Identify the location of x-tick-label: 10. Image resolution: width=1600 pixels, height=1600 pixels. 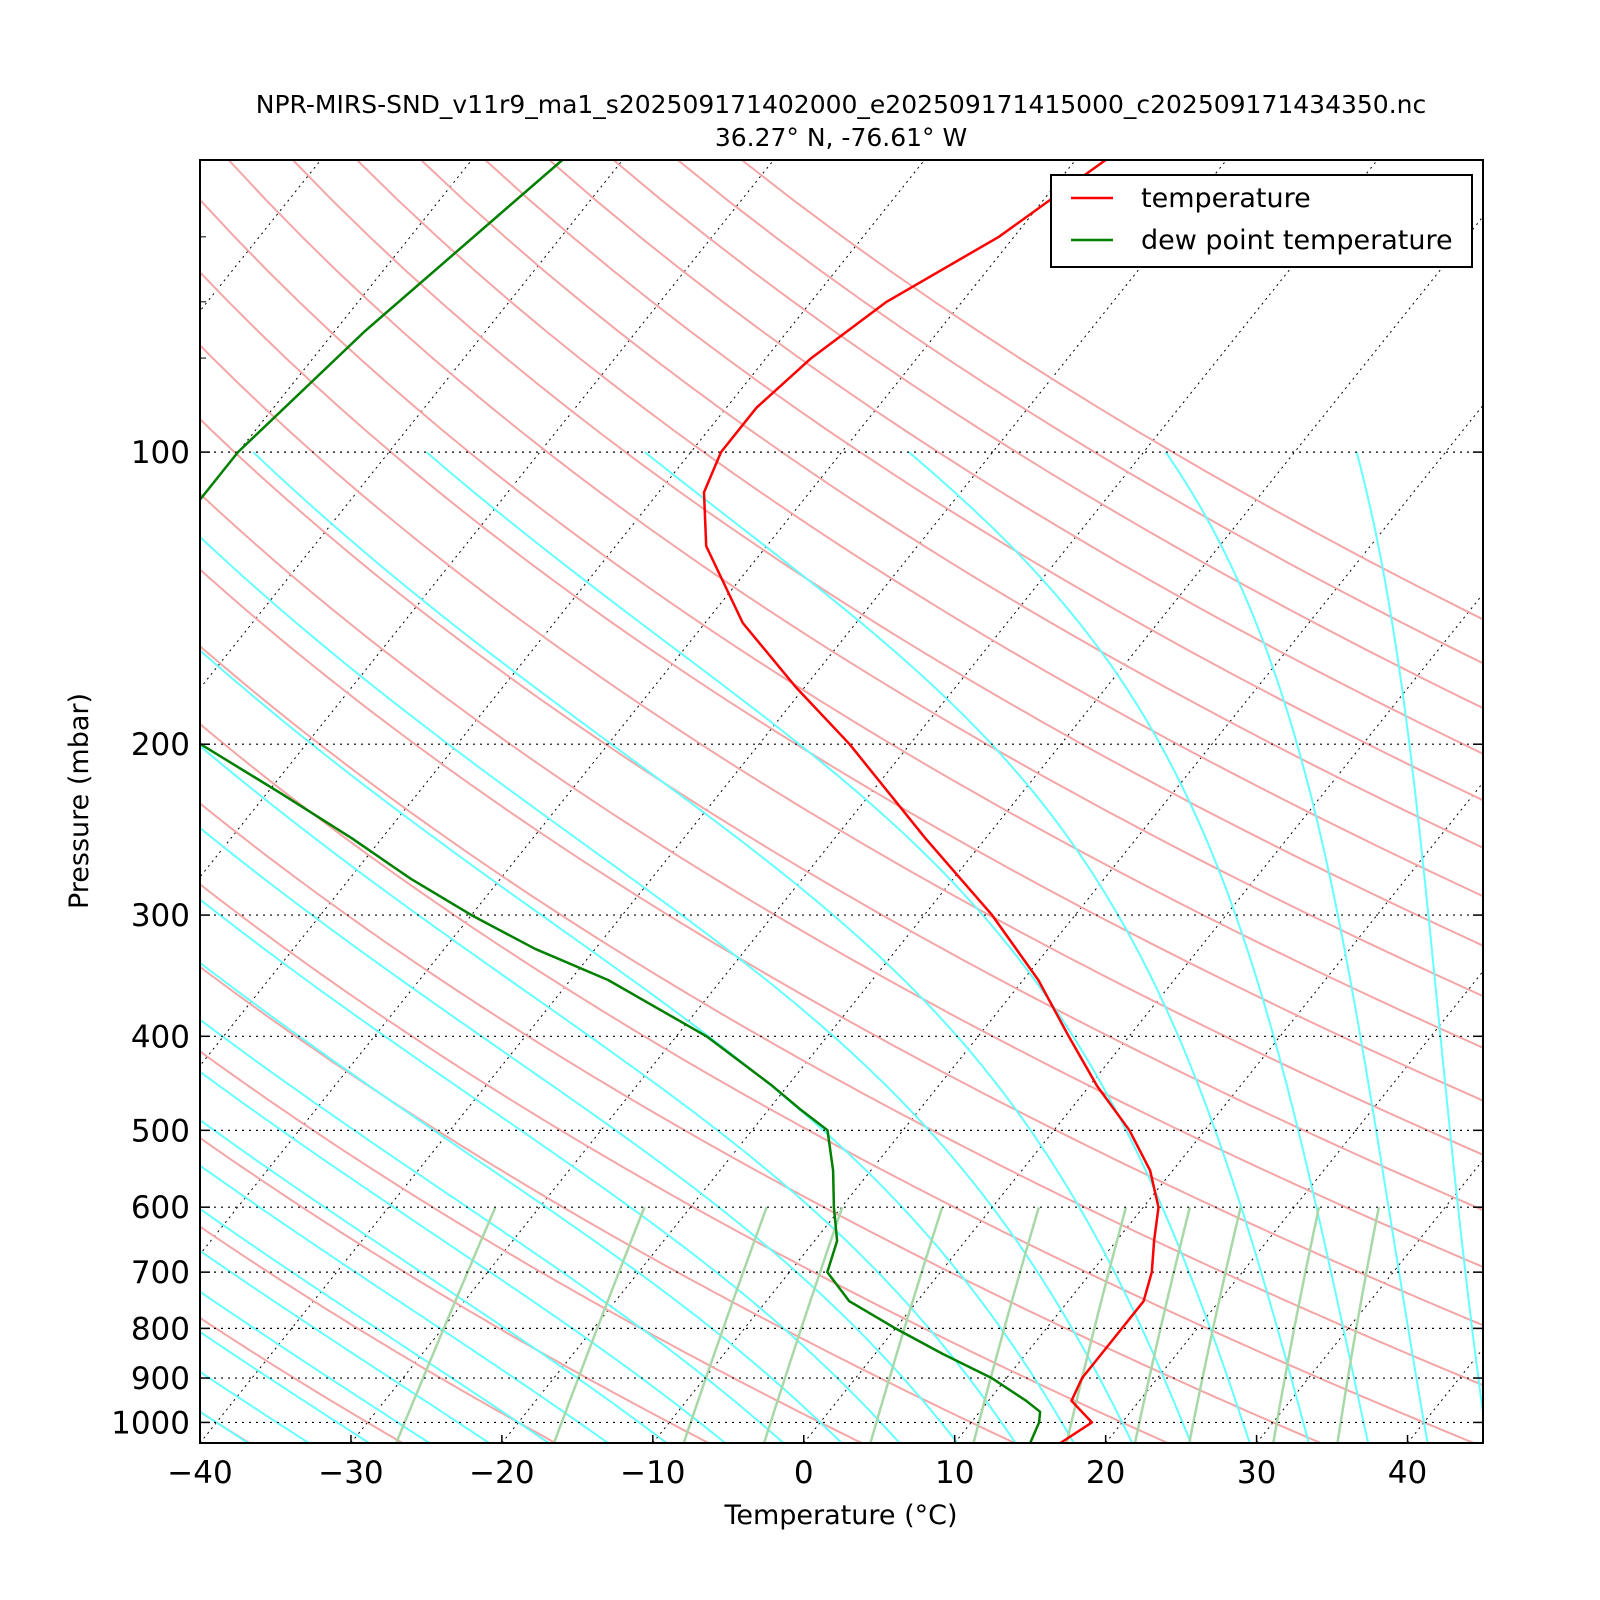
(954, 1473).